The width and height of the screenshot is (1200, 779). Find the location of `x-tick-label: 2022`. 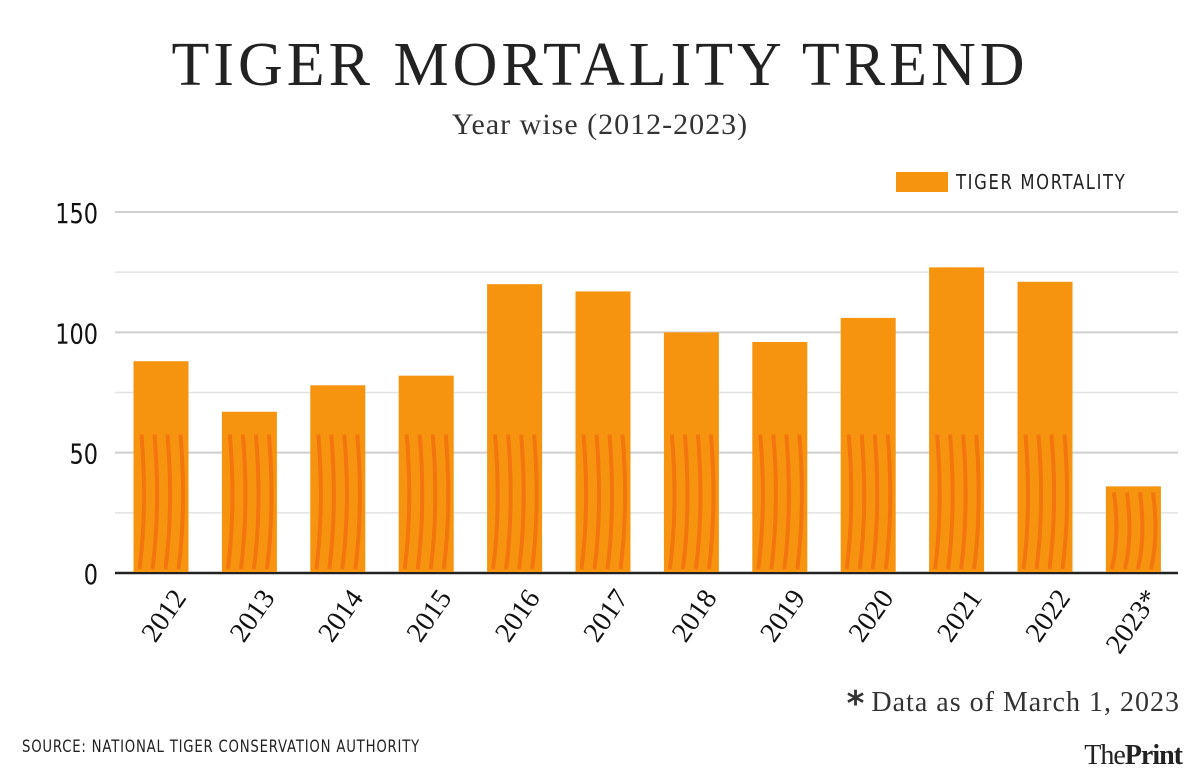

x-tick-label: 2022 is located at coordinates (1049, 616).